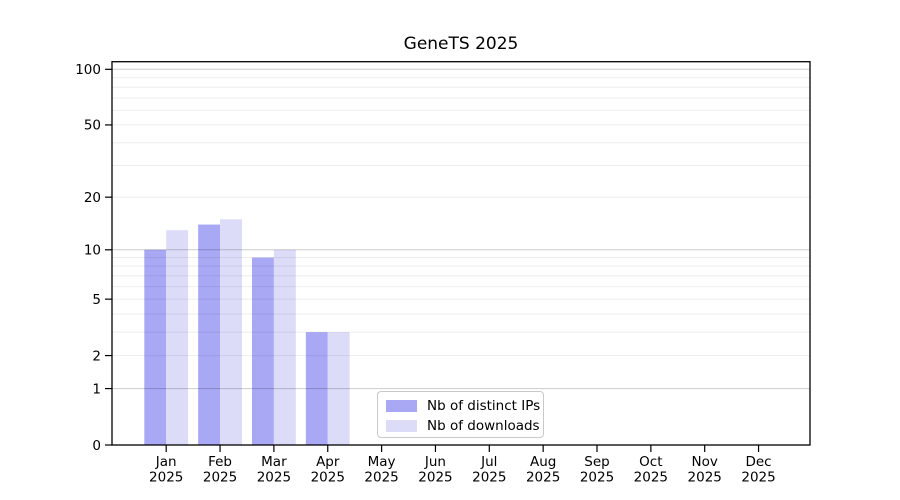  I want to click on chart-title: GeneTS 2025, so click(461, 44).